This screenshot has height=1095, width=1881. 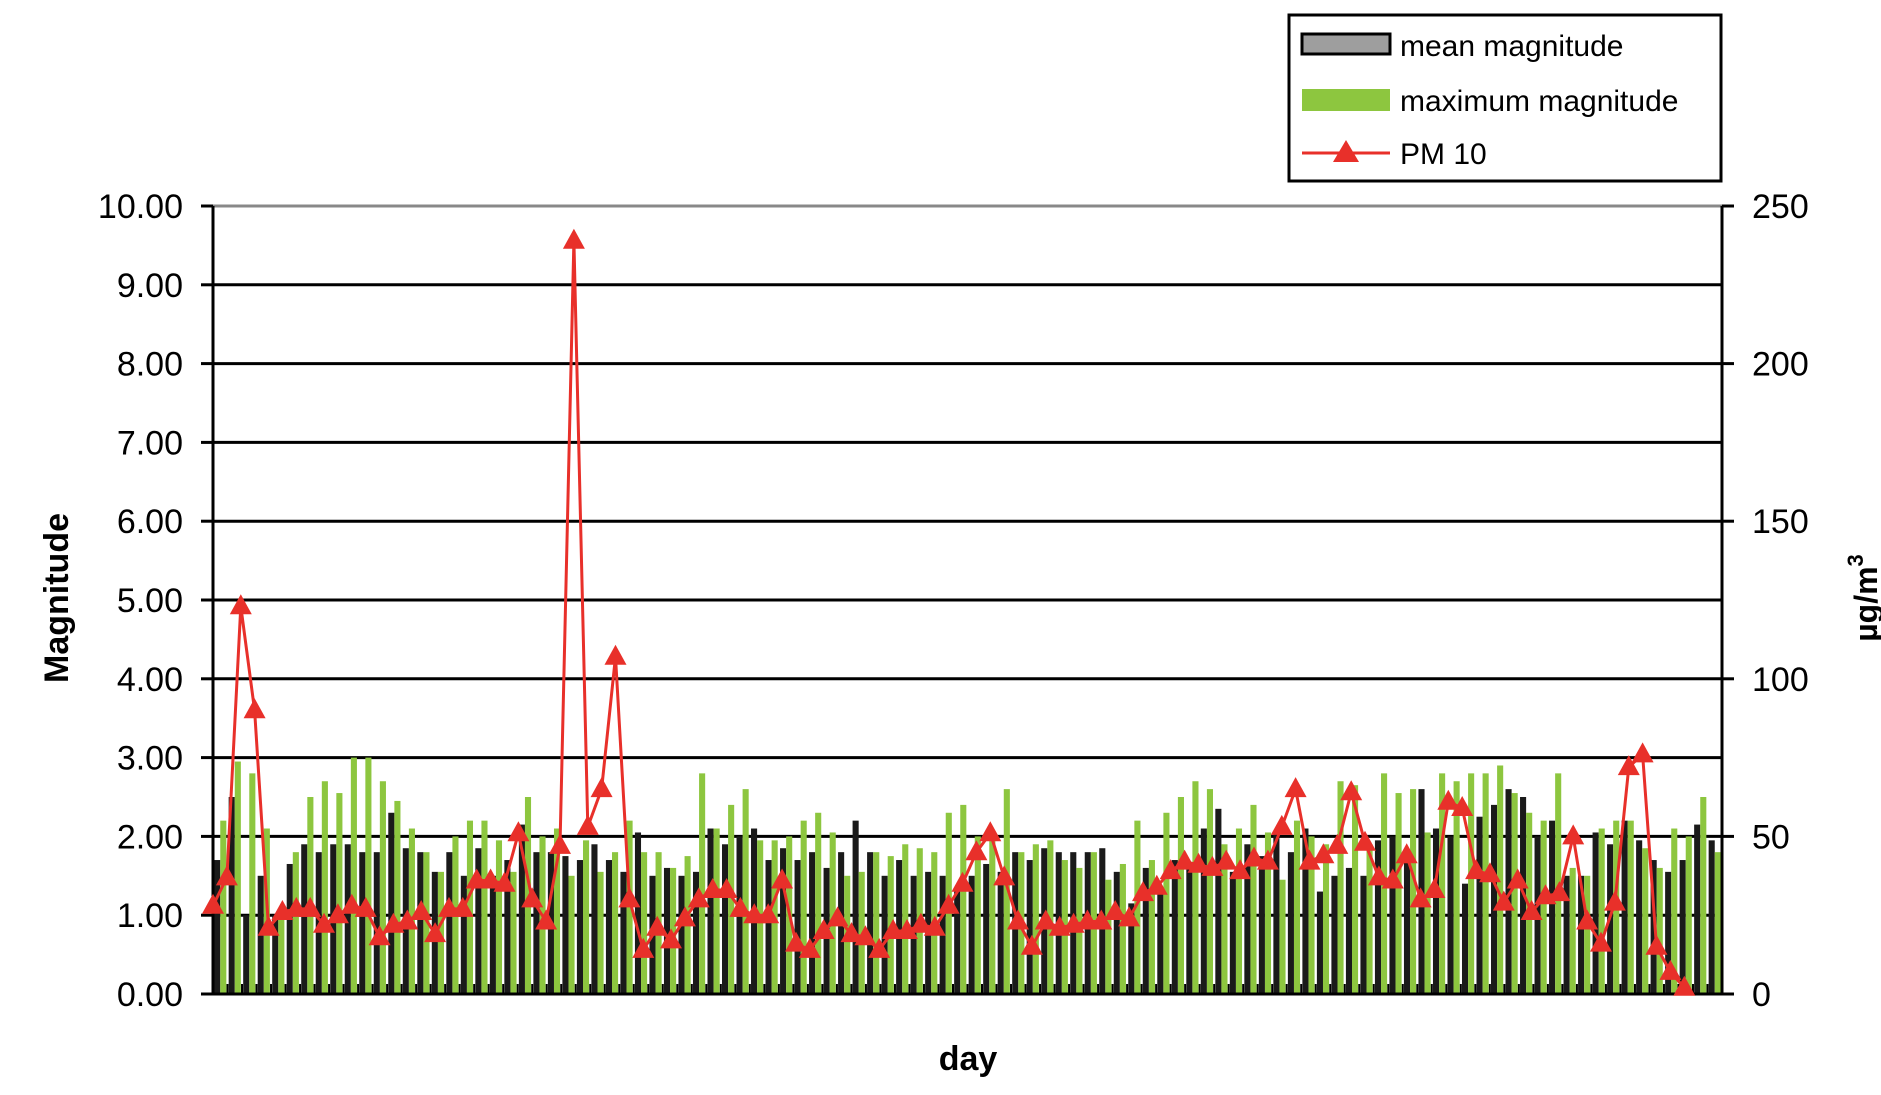 What do you see at coordinates (1780, 522) in the screenshot?
I see `right-axis-tick-label: 150` at bounding box center [1780, 522].